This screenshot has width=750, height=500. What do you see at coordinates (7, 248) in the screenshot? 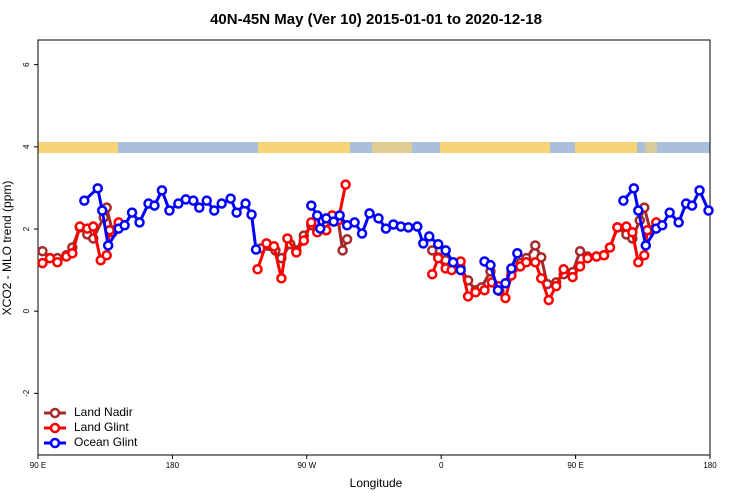
I see `y-axis-label: XCO2 - MLO trend (ppm)` at bounding box center [7, 248].